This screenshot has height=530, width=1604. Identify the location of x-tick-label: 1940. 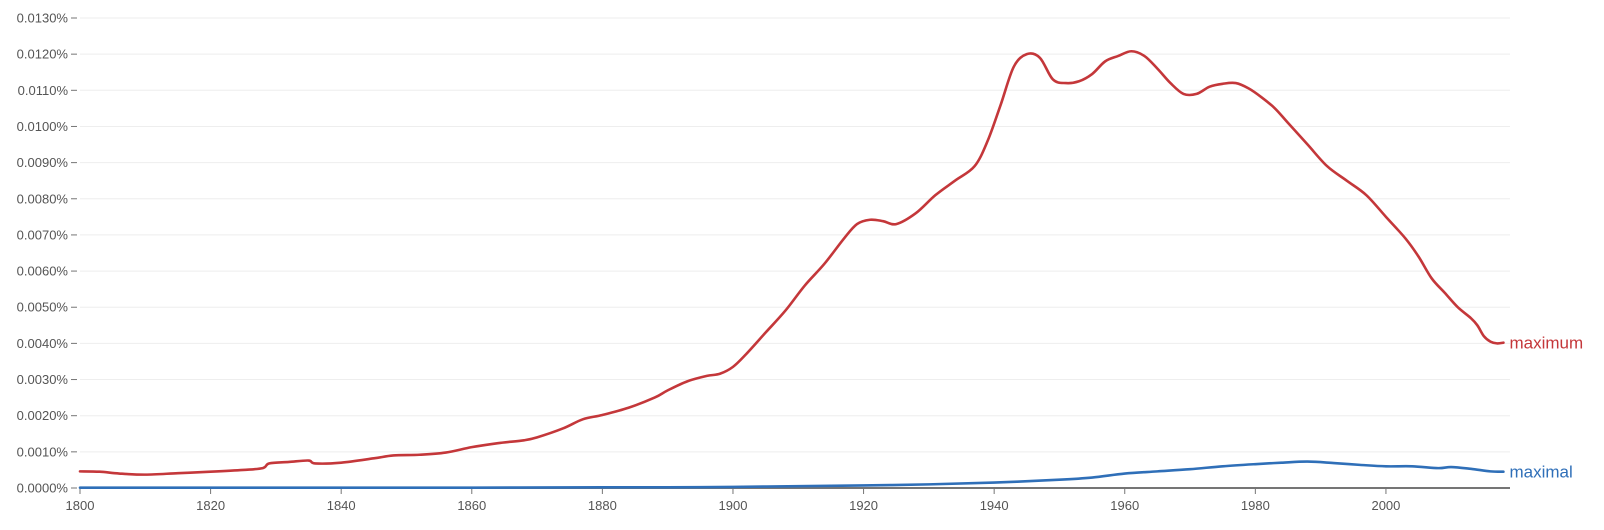
(994, 505).